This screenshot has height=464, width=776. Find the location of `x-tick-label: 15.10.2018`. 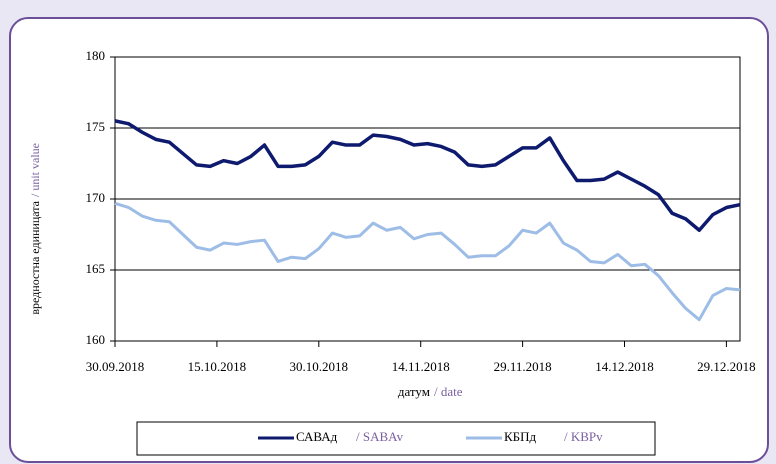

x-tick-label: 15.10.2018 is located at coordinates (217, 366).